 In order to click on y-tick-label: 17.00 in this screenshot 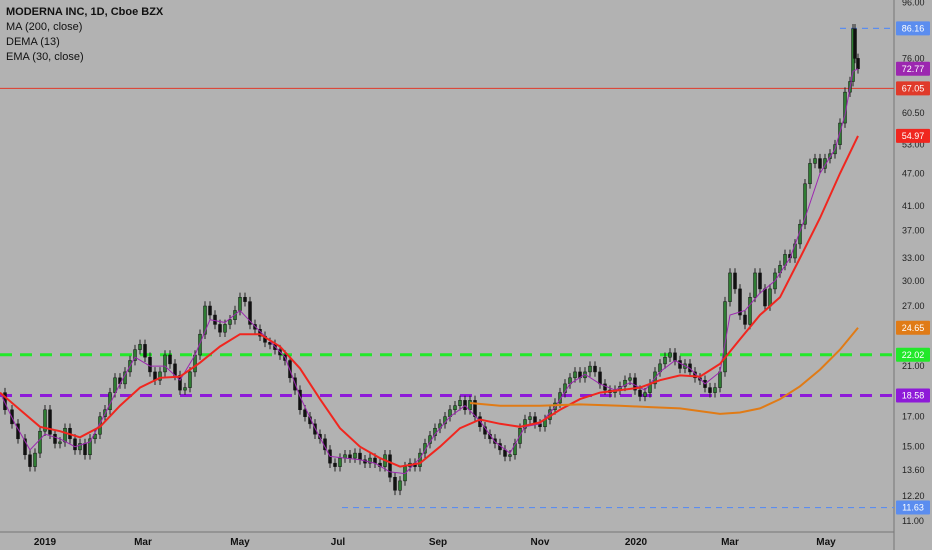, I will do `click(913, 417)`.